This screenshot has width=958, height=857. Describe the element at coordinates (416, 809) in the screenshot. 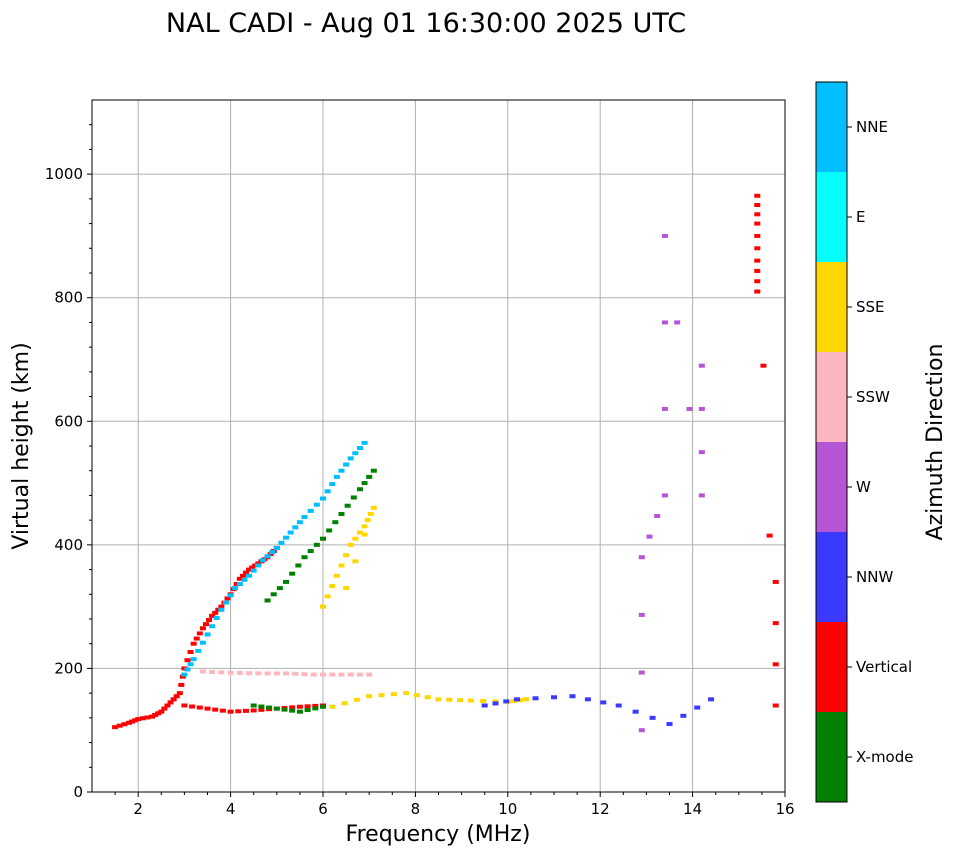

I see `x-tick-label: 8` at that location.